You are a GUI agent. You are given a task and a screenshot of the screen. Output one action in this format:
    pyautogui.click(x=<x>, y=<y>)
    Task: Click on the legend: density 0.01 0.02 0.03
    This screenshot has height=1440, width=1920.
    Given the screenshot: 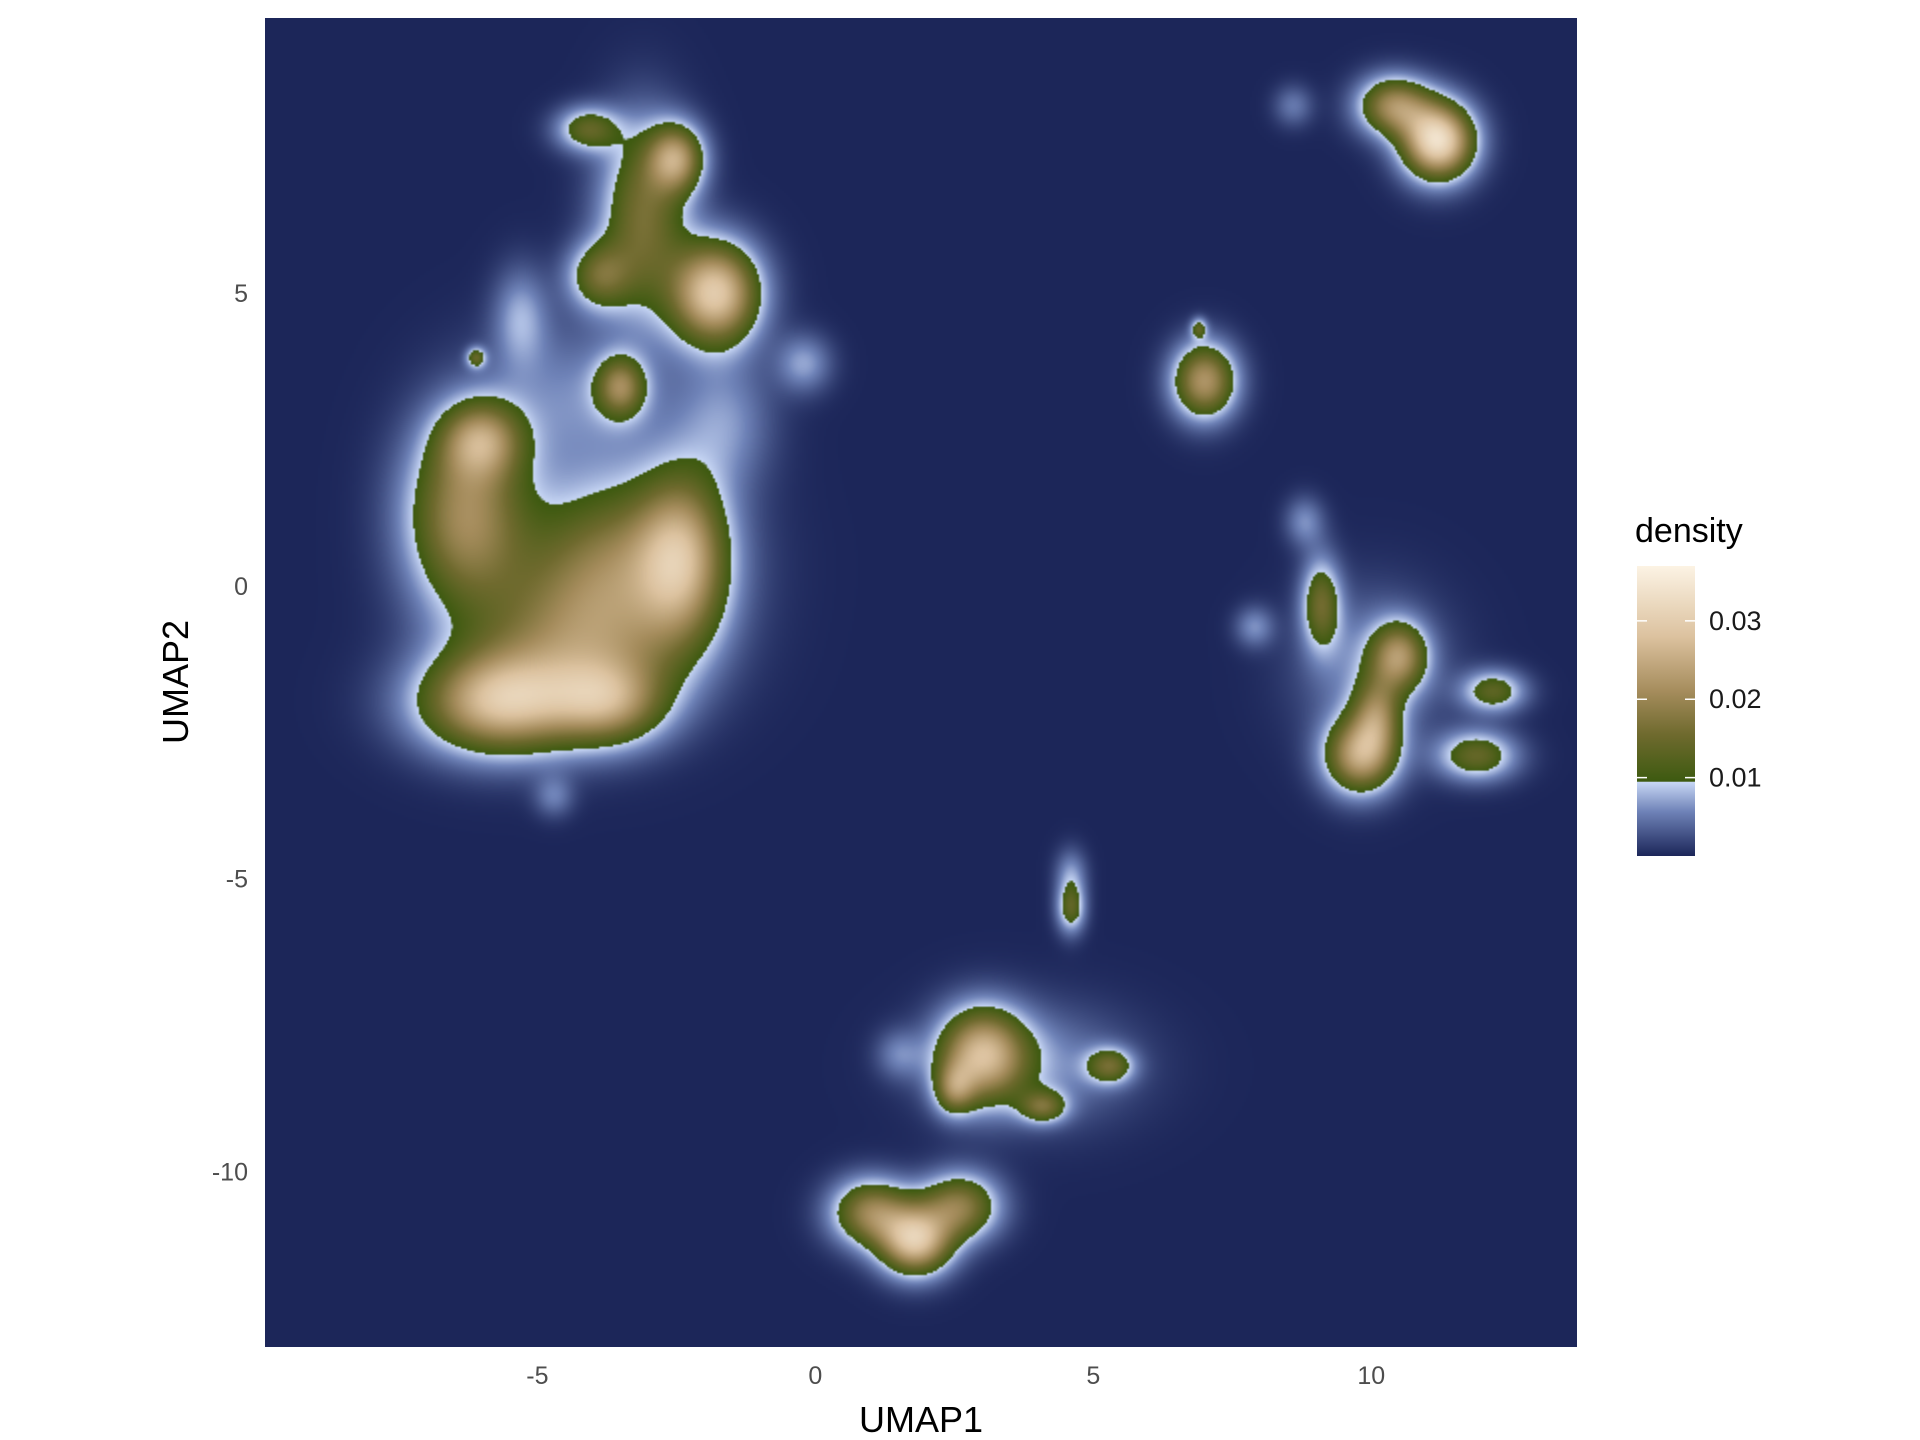 What is the action you would take?
    pyautogui.click(x=1698, y=684)
    